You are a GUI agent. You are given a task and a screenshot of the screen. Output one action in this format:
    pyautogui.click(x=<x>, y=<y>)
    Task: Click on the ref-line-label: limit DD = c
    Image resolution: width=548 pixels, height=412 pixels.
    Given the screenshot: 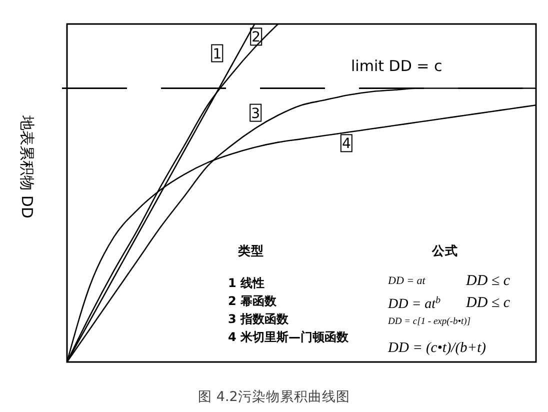 What is the action you would take?
    pyautogui.click(x=396, y=66)
    